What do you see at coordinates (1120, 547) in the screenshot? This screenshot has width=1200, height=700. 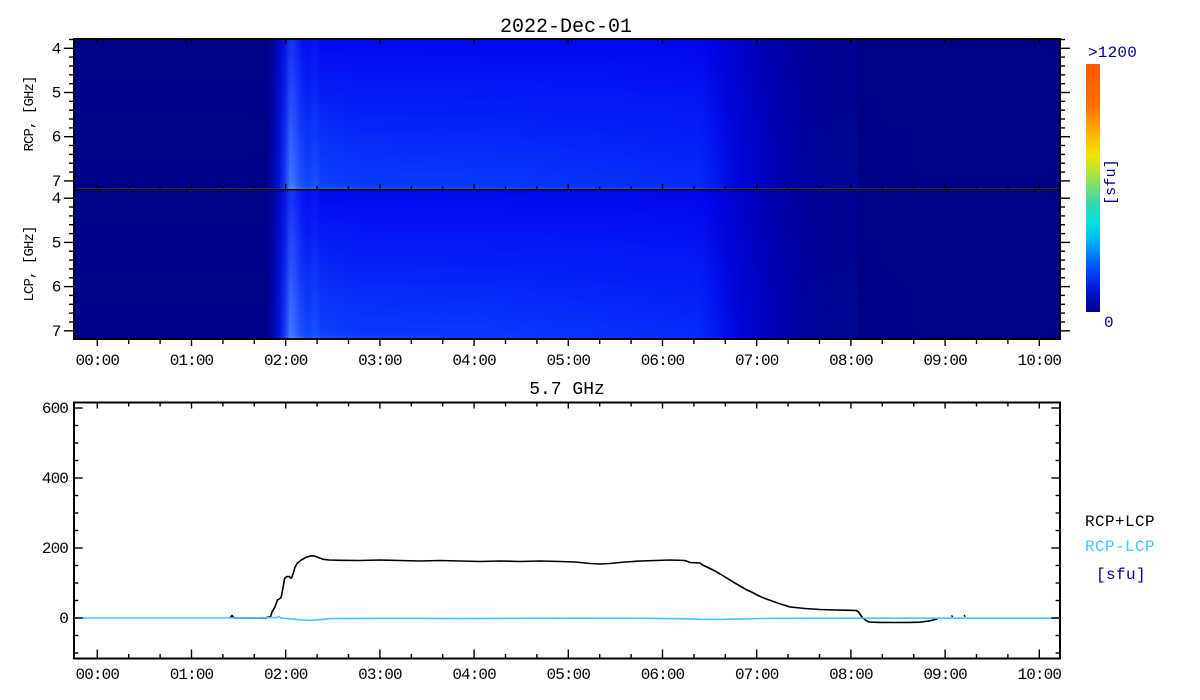 I see `svg-text: RCP-LCP` at bounding box center [1120, 547].